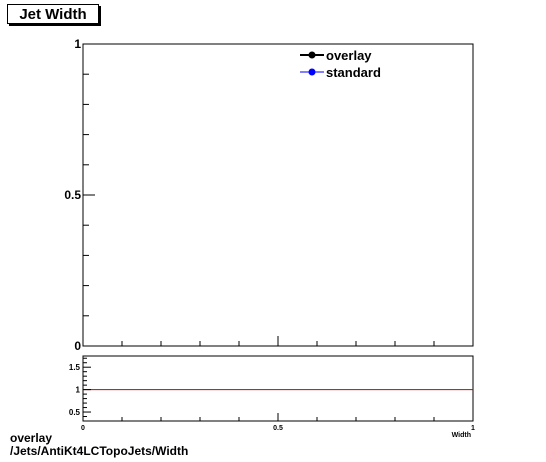 This screenshot has height=462, width=546. What do you see at coordinates (278, 422) in the screenshot?
I see `ratio-x-axis: 0 0.5 1` at bounding box center [278, 422].